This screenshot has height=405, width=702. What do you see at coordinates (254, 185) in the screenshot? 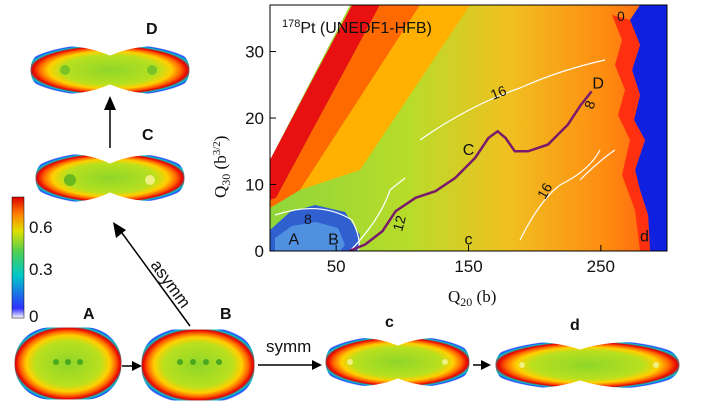
I see `y-tick-label: 10` at bounding box center [254, 185].